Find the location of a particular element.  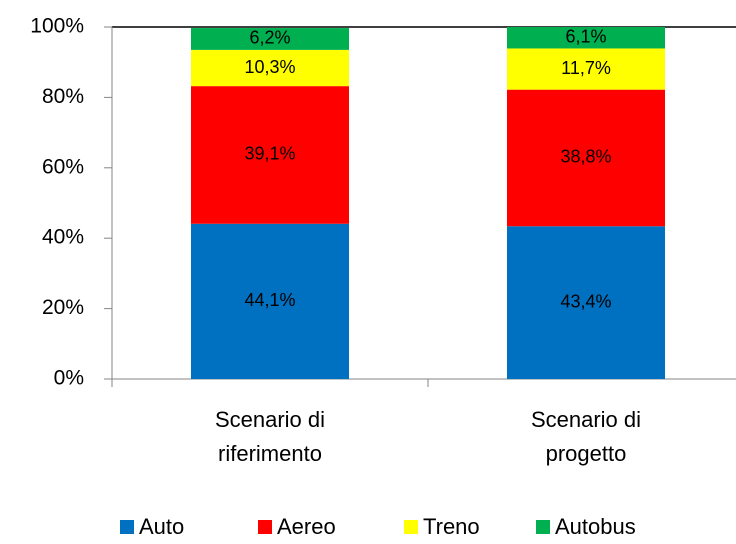

legend-label: Auto is located at coordinates (161, 526).